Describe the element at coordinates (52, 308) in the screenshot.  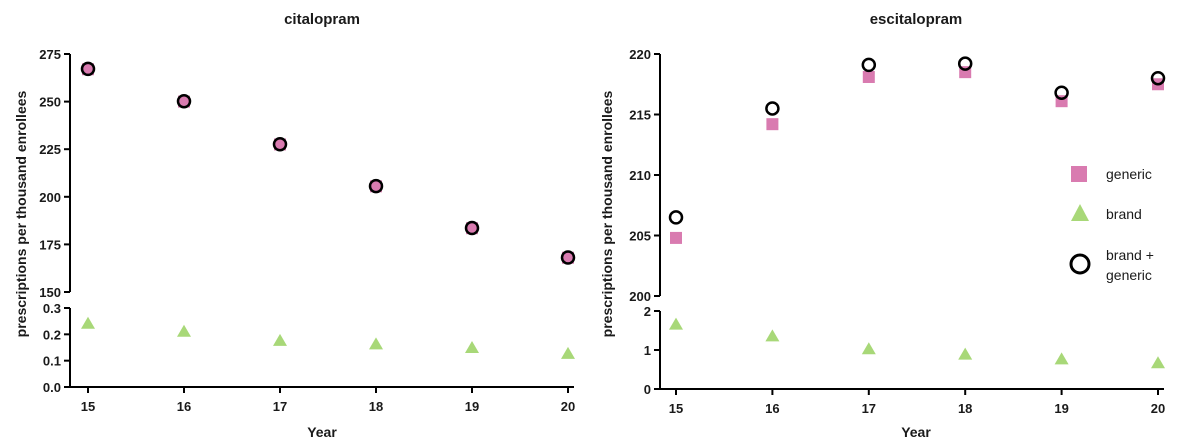
I see `y-tick-label: 0.3` at that location.